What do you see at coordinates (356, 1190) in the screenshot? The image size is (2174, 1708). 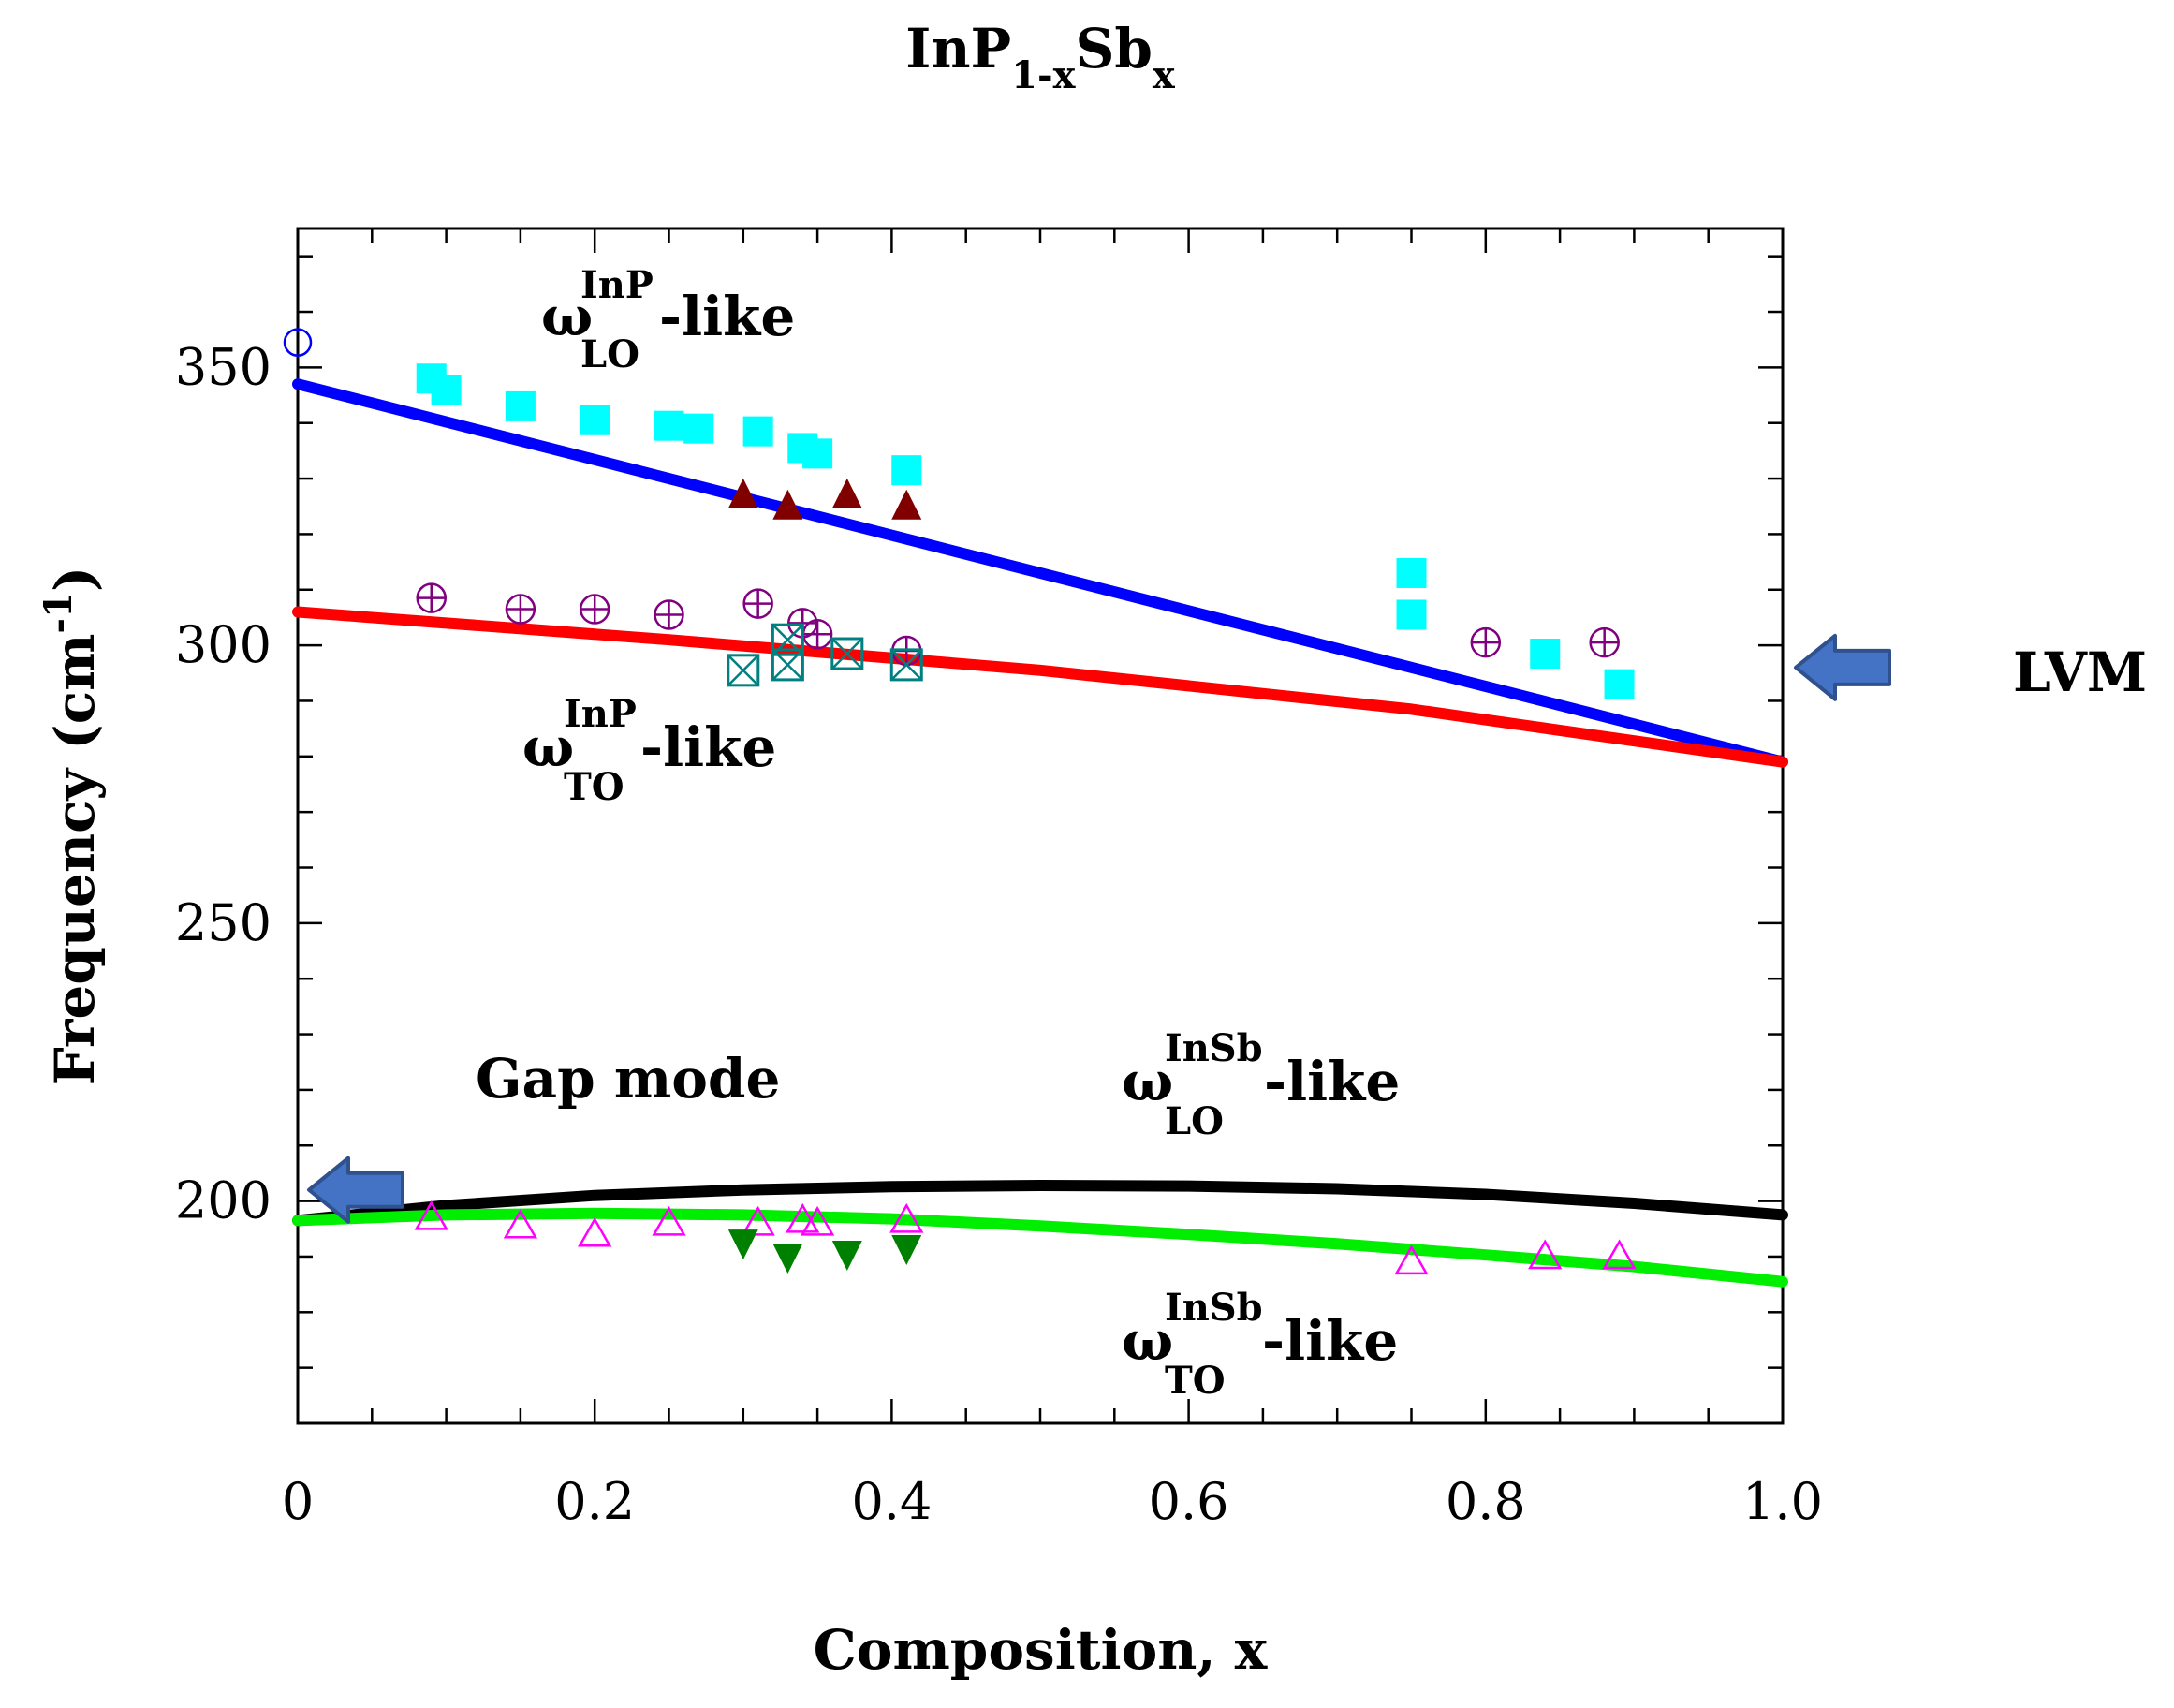 I see `gap-mode-arrow` at bounding box center [356, 1190].